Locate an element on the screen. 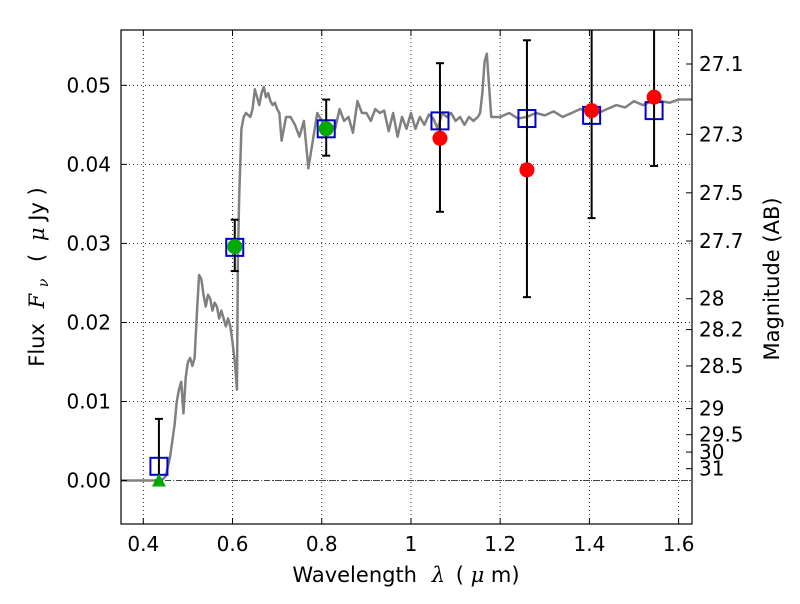  mag-tick-label: 30 is located at coordinates (711, 452).